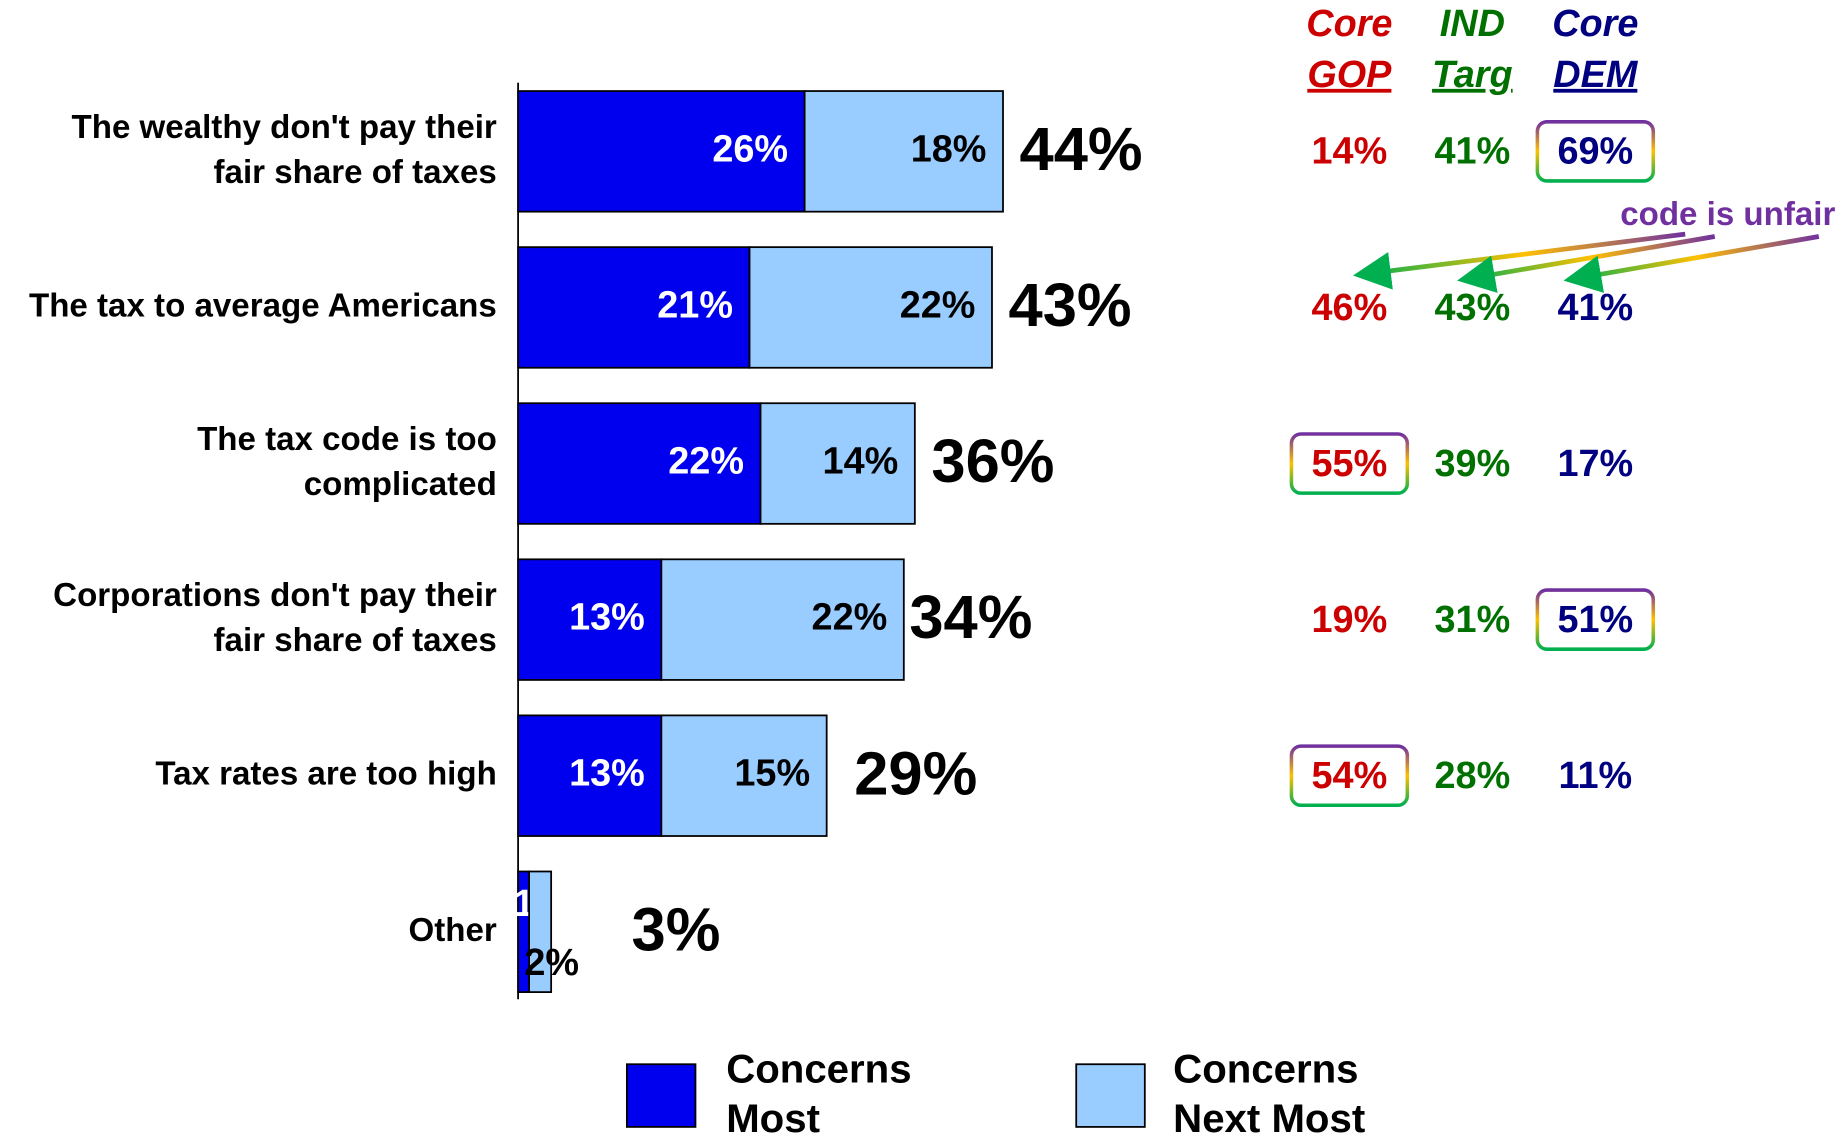 This screenshot has height=1134, width=1845. What do you see at coordinates (1472, 620) in the screenshot?
I see `table-cell: 31%` at bounding box center [1472, 620].